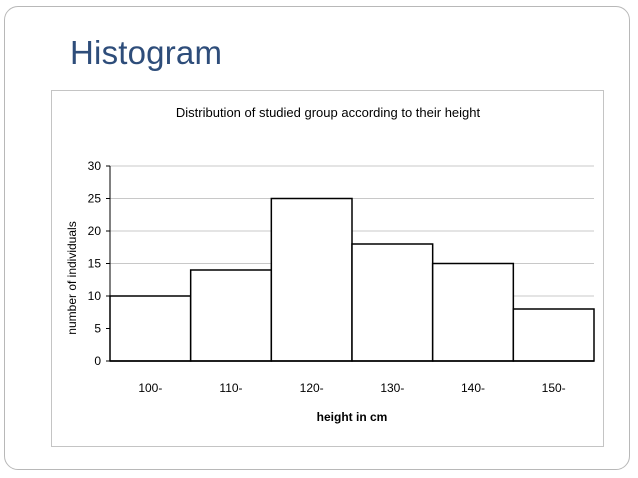  I want to click on x-axis-label: height in cm, so click(352, 417).